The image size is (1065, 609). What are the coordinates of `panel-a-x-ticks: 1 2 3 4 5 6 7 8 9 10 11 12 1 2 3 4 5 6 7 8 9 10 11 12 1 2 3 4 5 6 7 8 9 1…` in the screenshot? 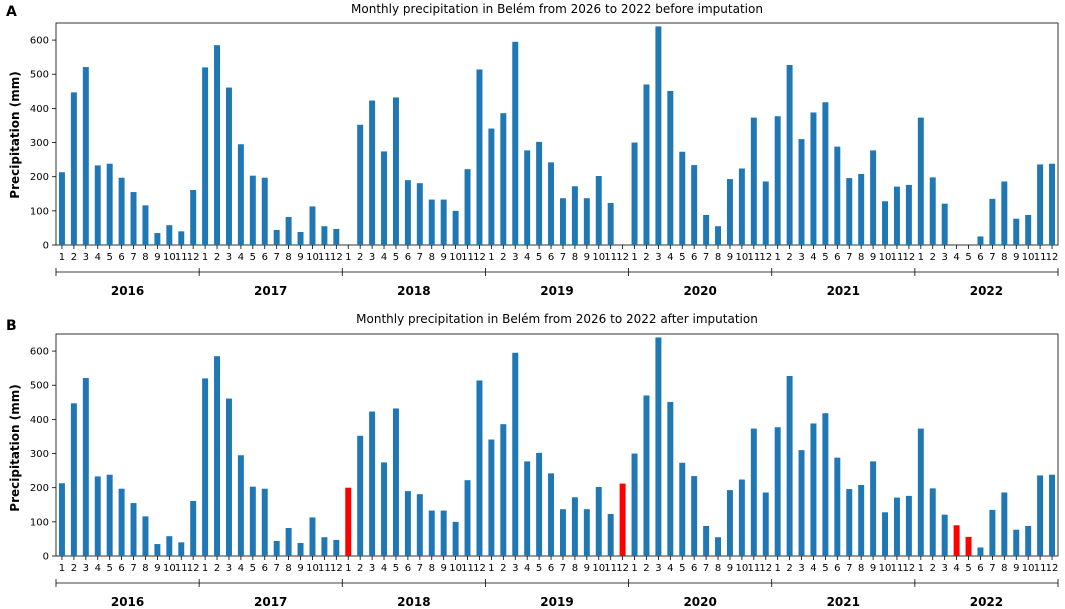 It's located at (558, 254).